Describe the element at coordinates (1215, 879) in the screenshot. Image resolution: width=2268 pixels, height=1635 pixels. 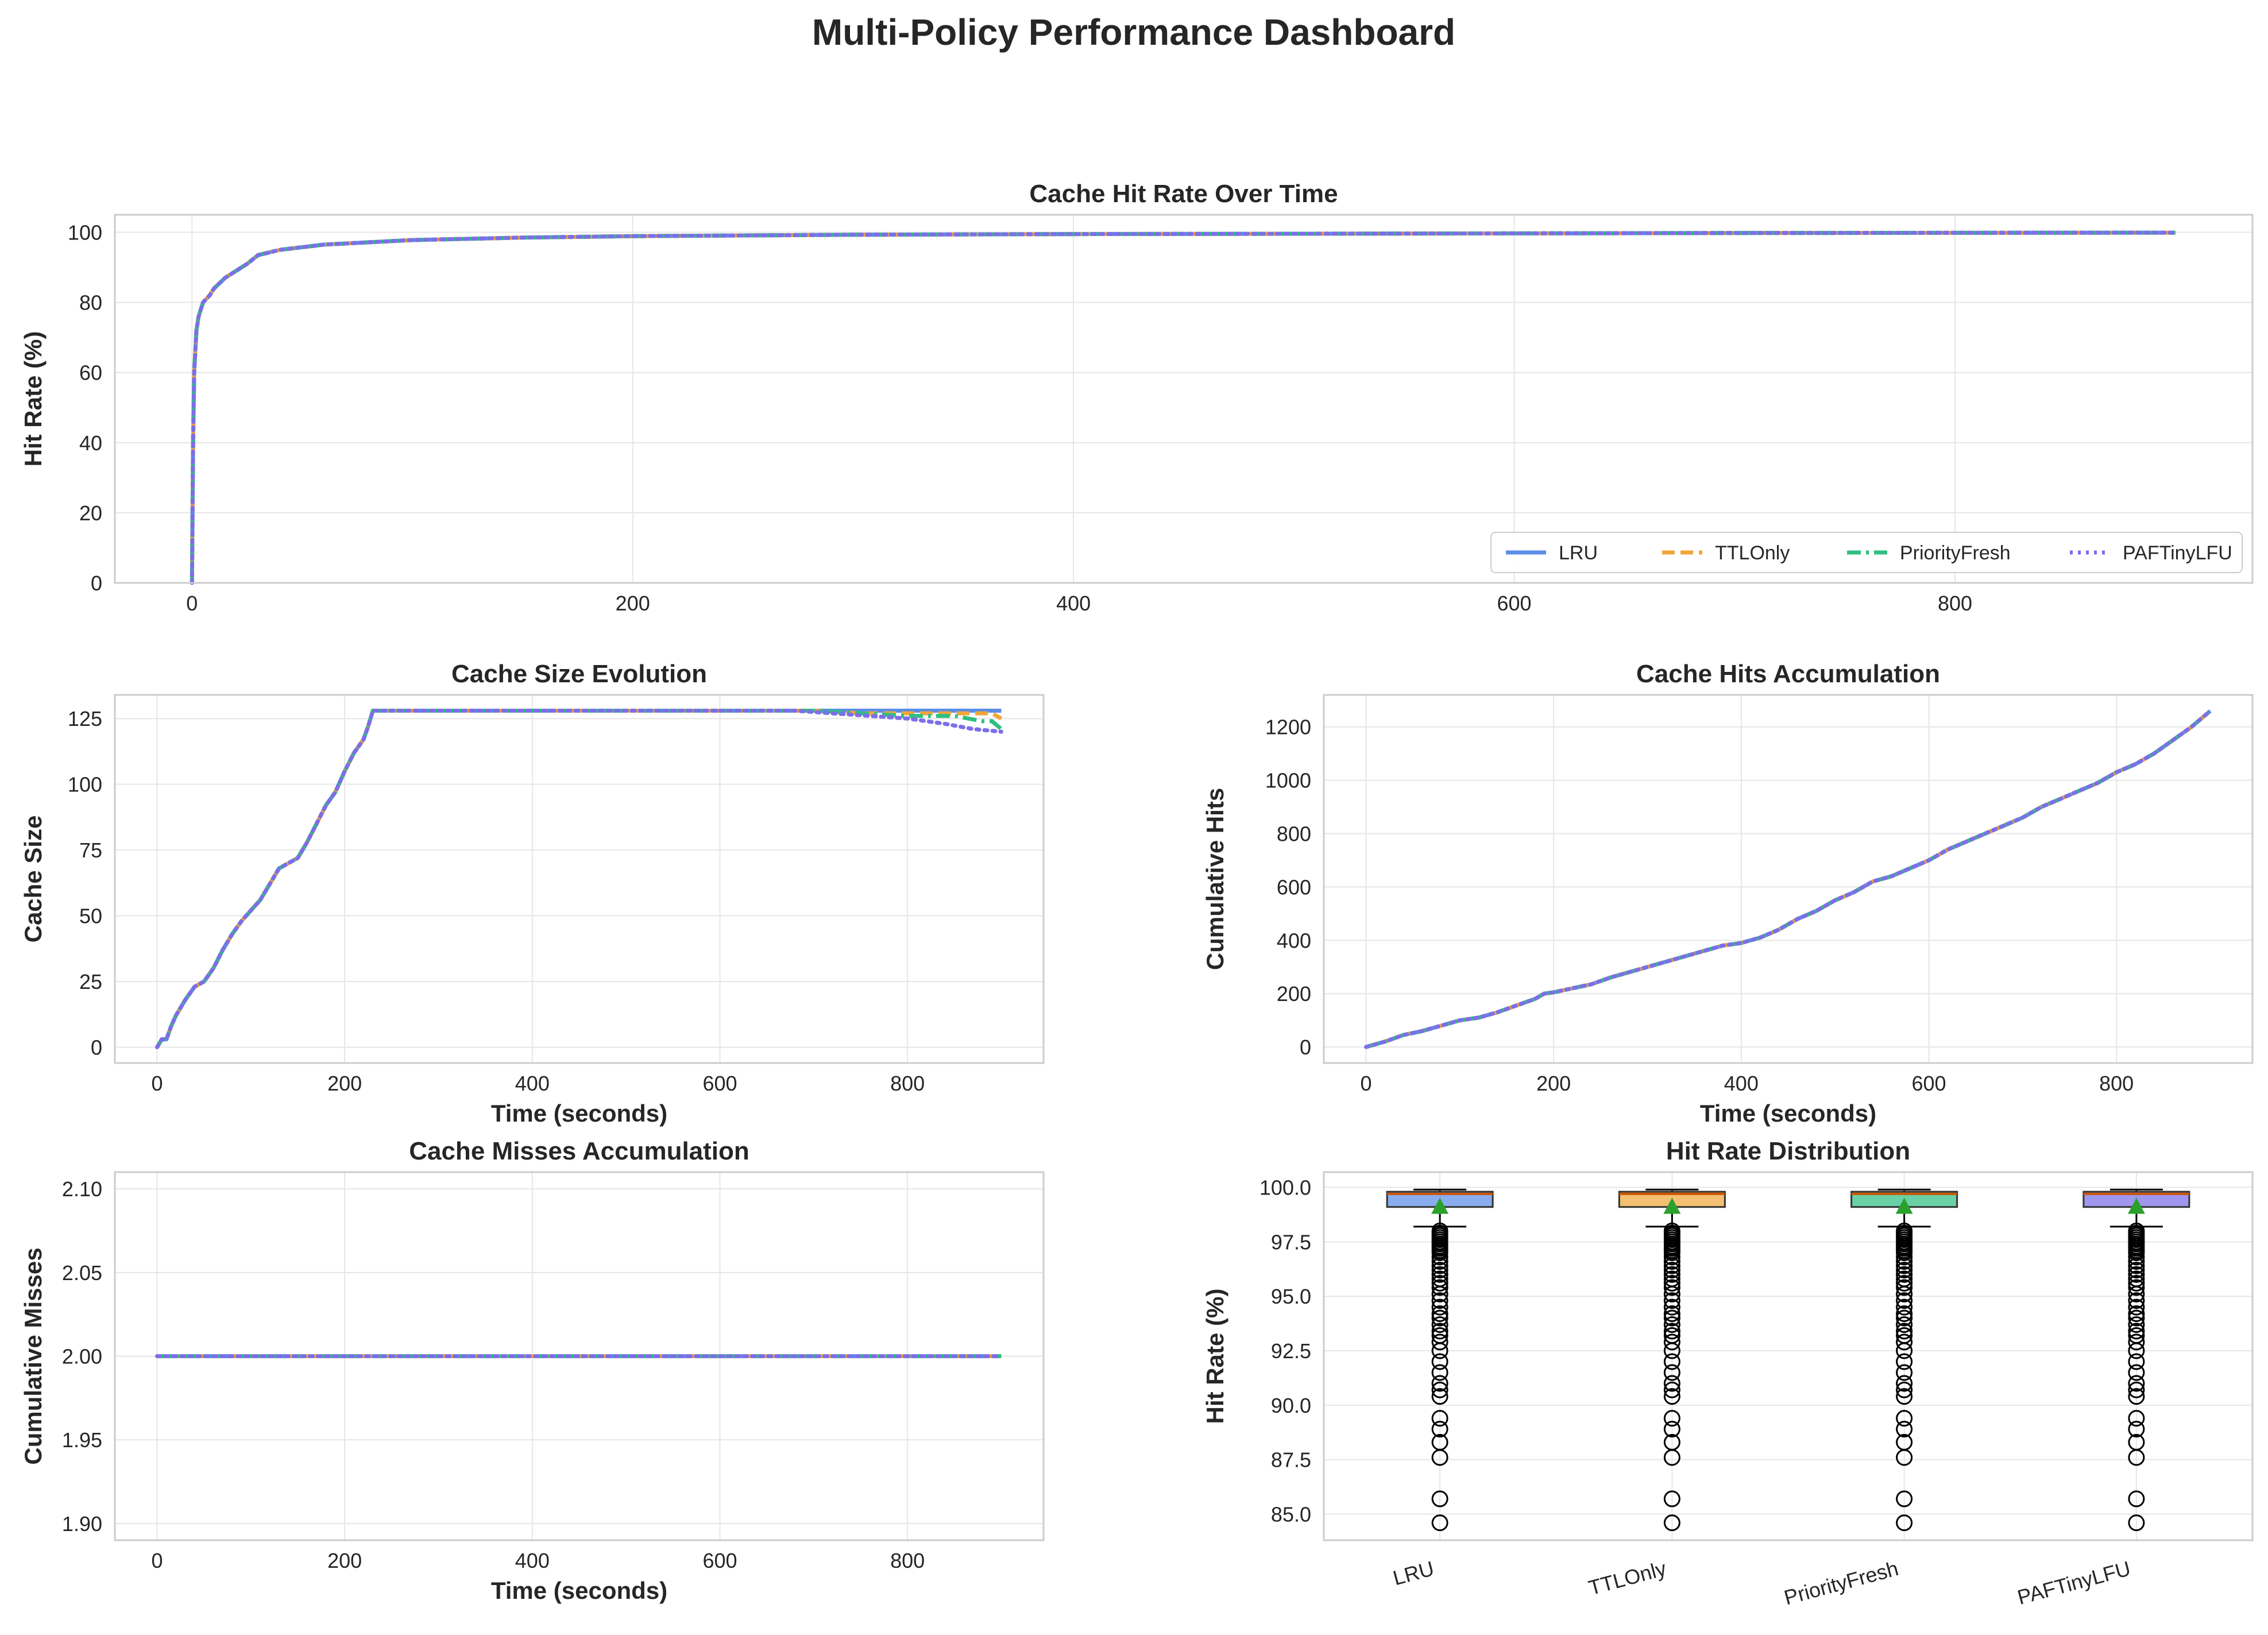
I see `y-axis-label: Cumulative Hits` at that location.